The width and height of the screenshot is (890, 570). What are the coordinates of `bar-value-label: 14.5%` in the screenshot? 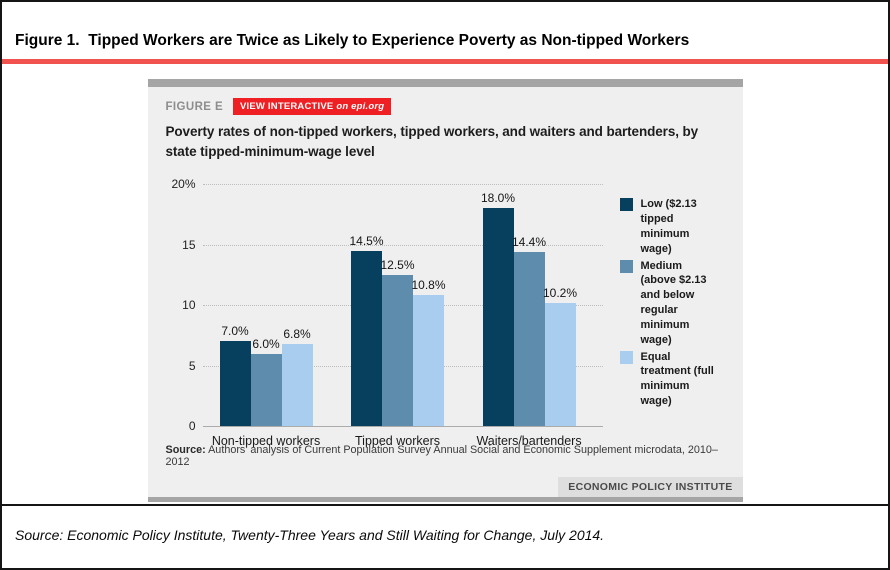 It's located at (366, 240).